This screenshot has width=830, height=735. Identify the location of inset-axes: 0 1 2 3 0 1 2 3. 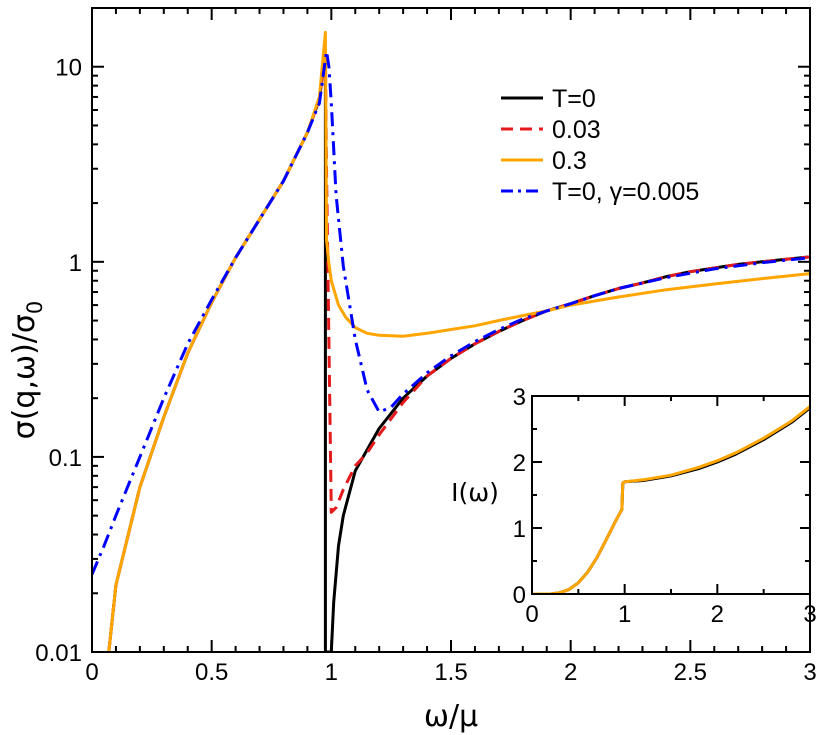
(665, 506).